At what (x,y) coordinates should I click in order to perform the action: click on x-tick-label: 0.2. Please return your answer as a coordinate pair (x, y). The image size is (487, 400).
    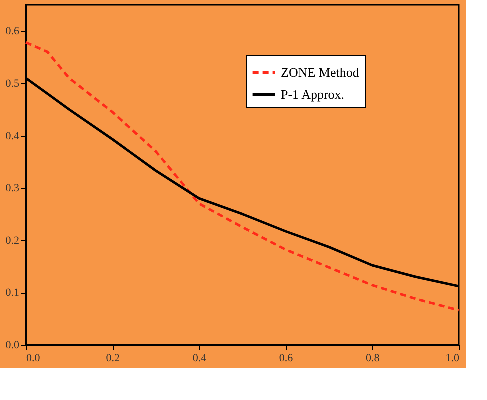
    Looking at the image, I should click on (113, 358).